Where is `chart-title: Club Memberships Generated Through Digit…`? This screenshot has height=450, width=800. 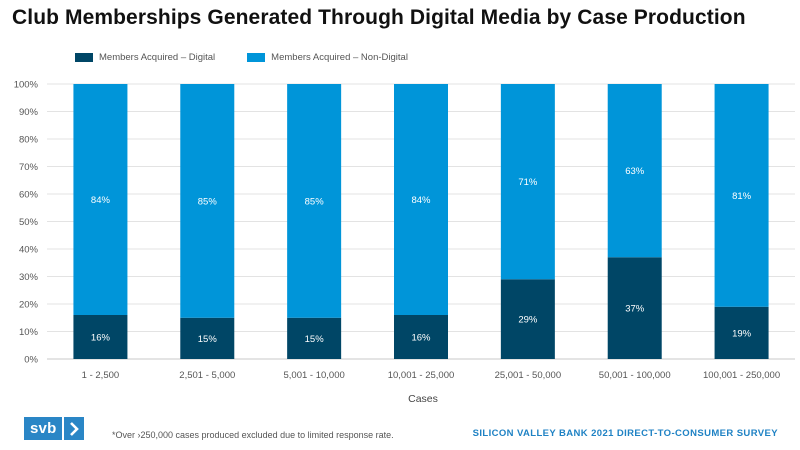 chart-title: Club Memberships Generated Through Digit… is located at coordinates (379, 17).